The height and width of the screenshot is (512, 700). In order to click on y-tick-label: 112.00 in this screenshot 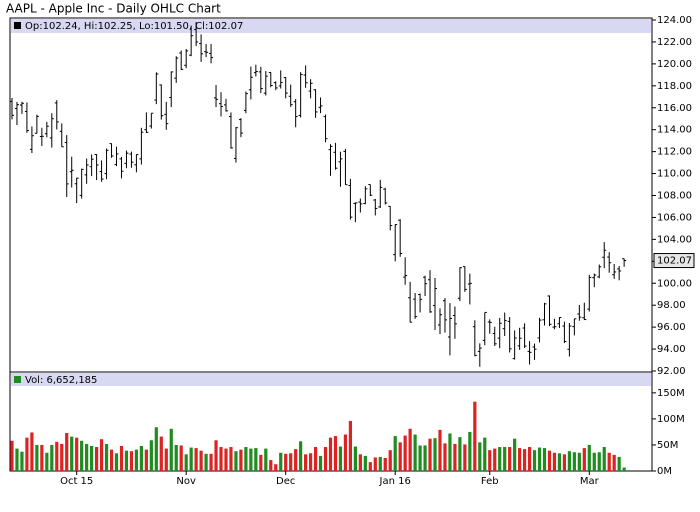, I will do `click(674, 152)`.